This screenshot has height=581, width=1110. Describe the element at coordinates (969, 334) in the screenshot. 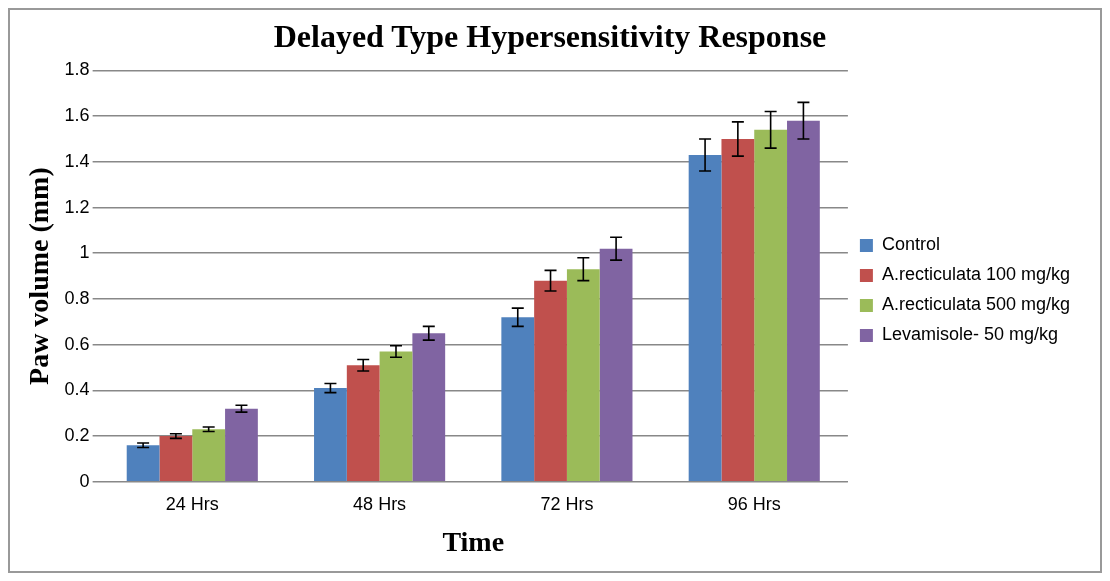

I see `legend-label: Levamisole- 50 mg/kg` at that location.